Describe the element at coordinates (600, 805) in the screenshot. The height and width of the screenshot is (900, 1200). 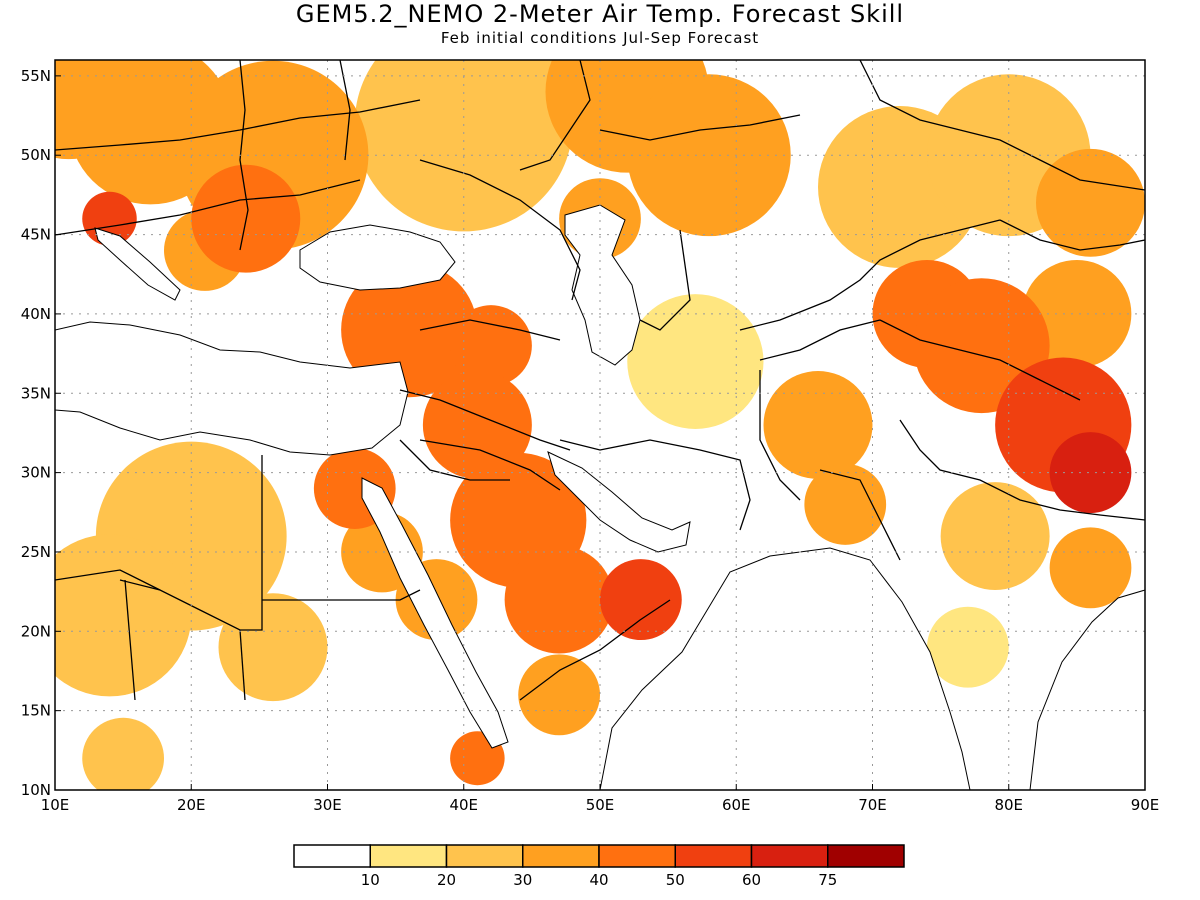
I see `x-tick-label: 50E` at that location.